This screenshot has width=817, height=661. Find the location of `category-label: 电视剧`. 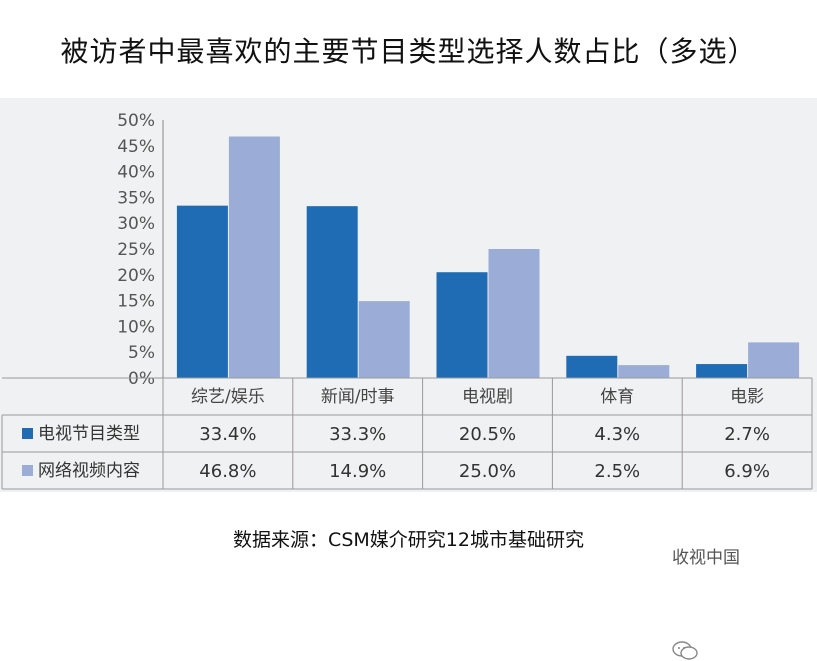

category-label: 电视剧 is located at coordinates (487, 397).